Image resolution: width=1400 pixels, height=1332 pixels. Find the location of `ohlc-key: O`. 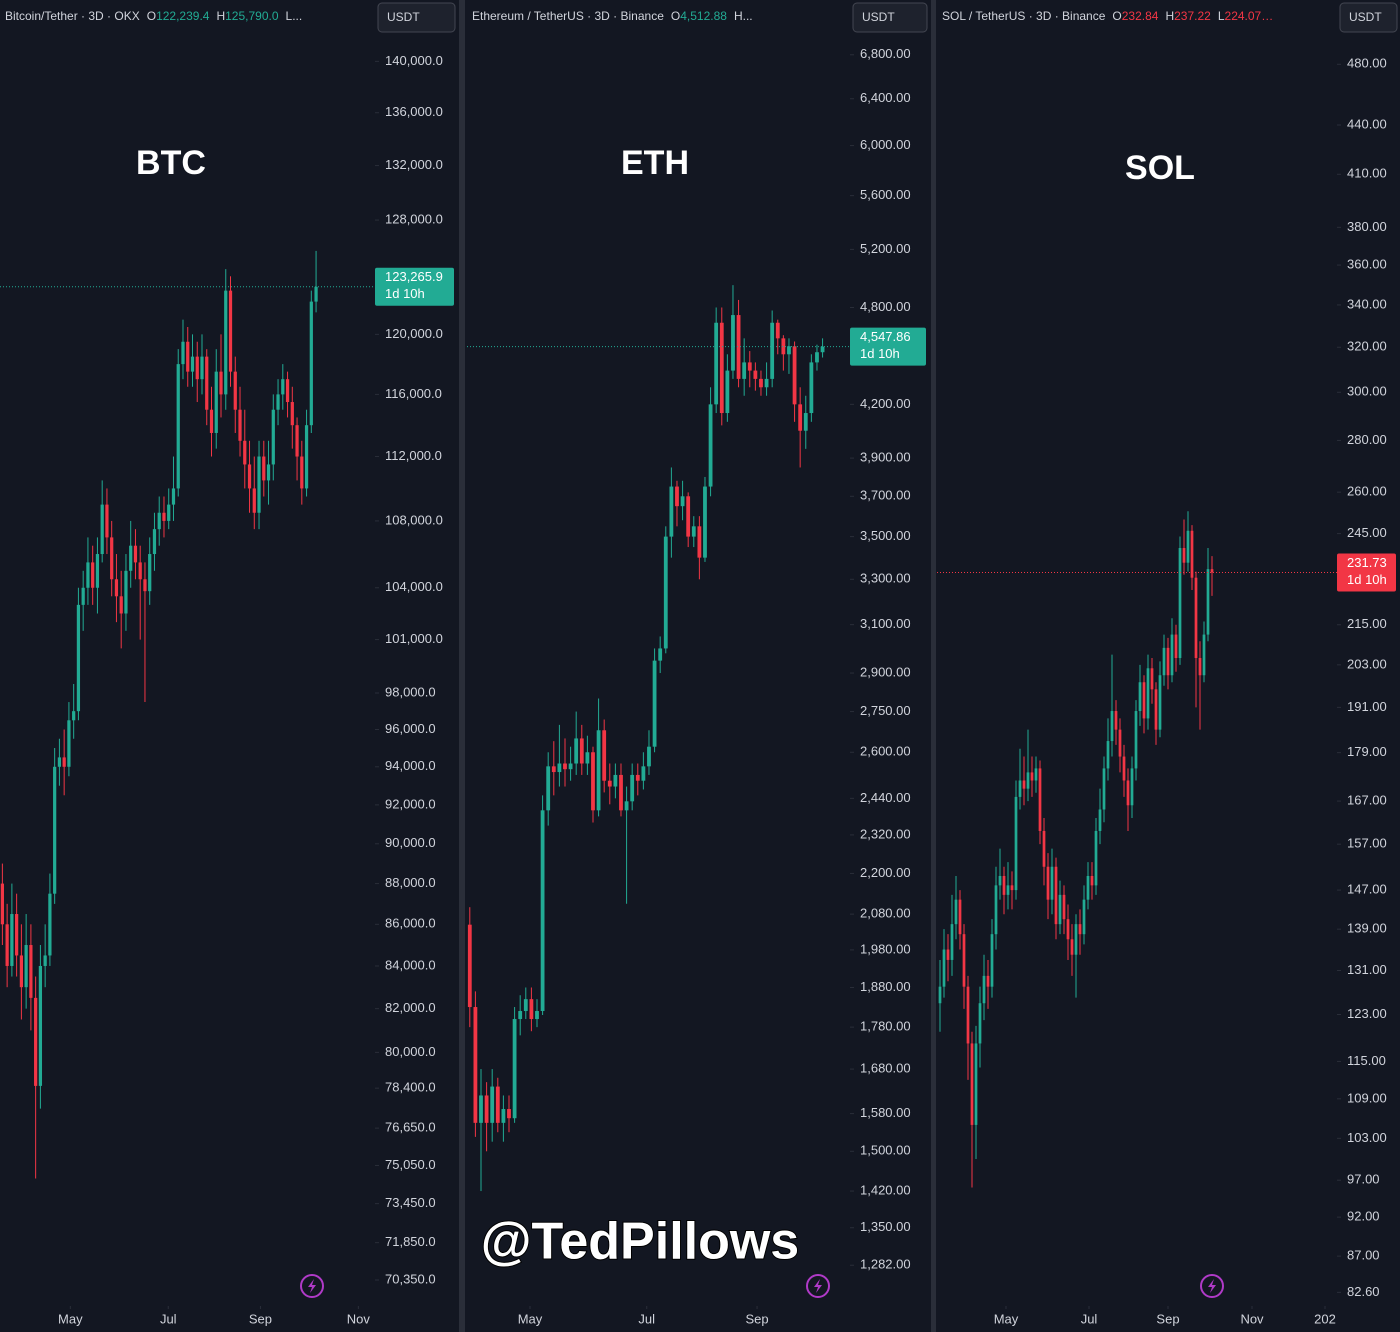

ohlc-key: O is located at coordinates (1116, 16).